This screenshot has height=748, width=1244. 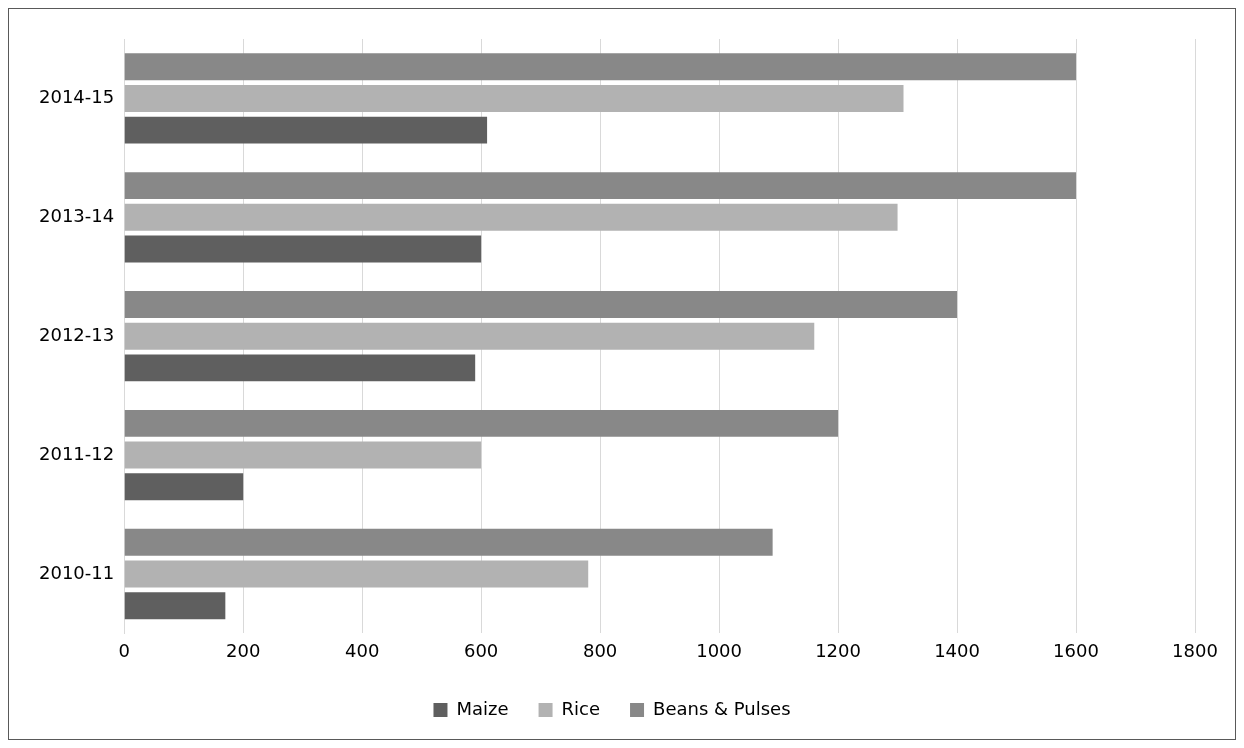 I want to click on x-tick-label: 1600, so click(x=1076, y=650).